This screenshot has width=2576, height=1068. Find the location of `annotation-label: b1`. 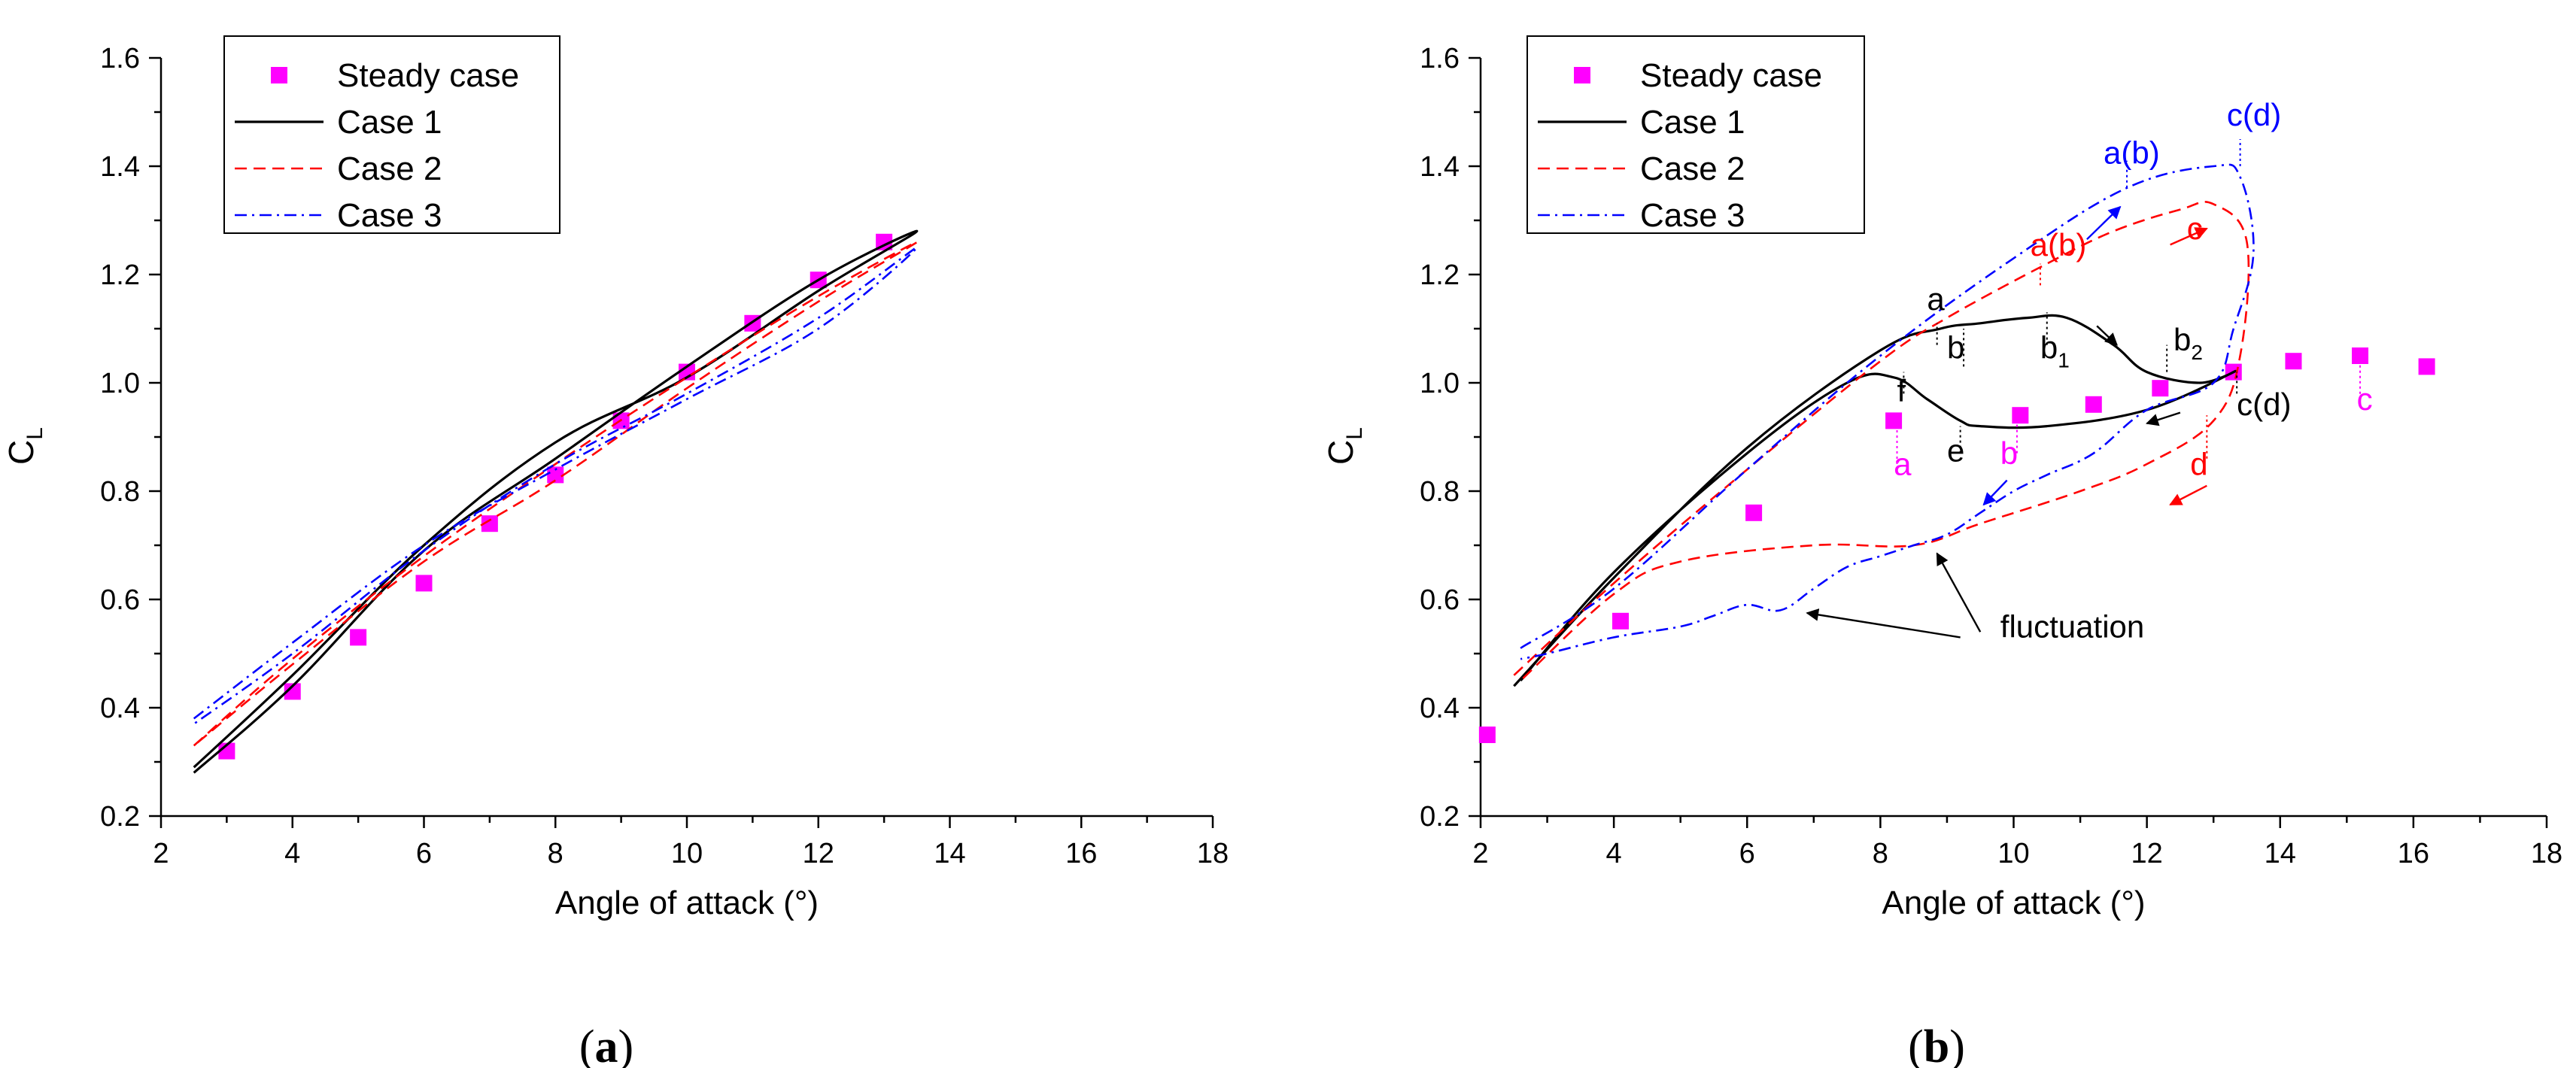

annotation-label: b1 is located at coordinates (2055, 351).